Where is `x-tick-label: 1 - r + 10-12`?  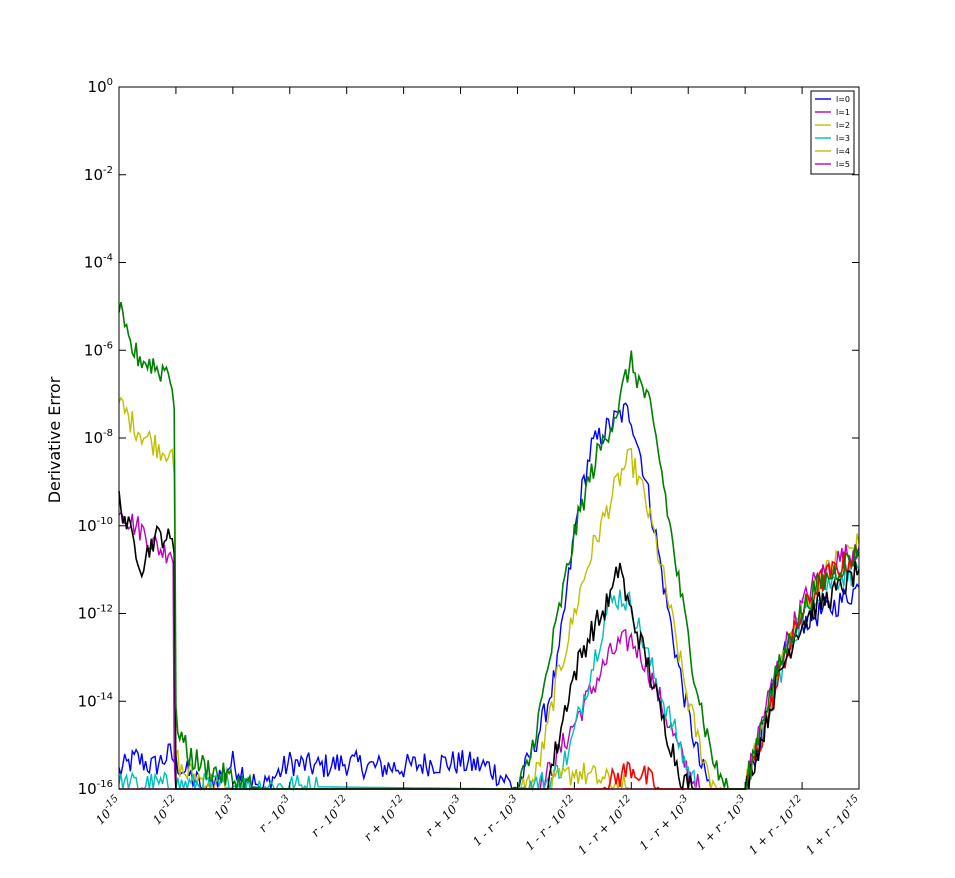
x-tick-label: 1 - r + 10-12 is located at coordinates (605, 825).